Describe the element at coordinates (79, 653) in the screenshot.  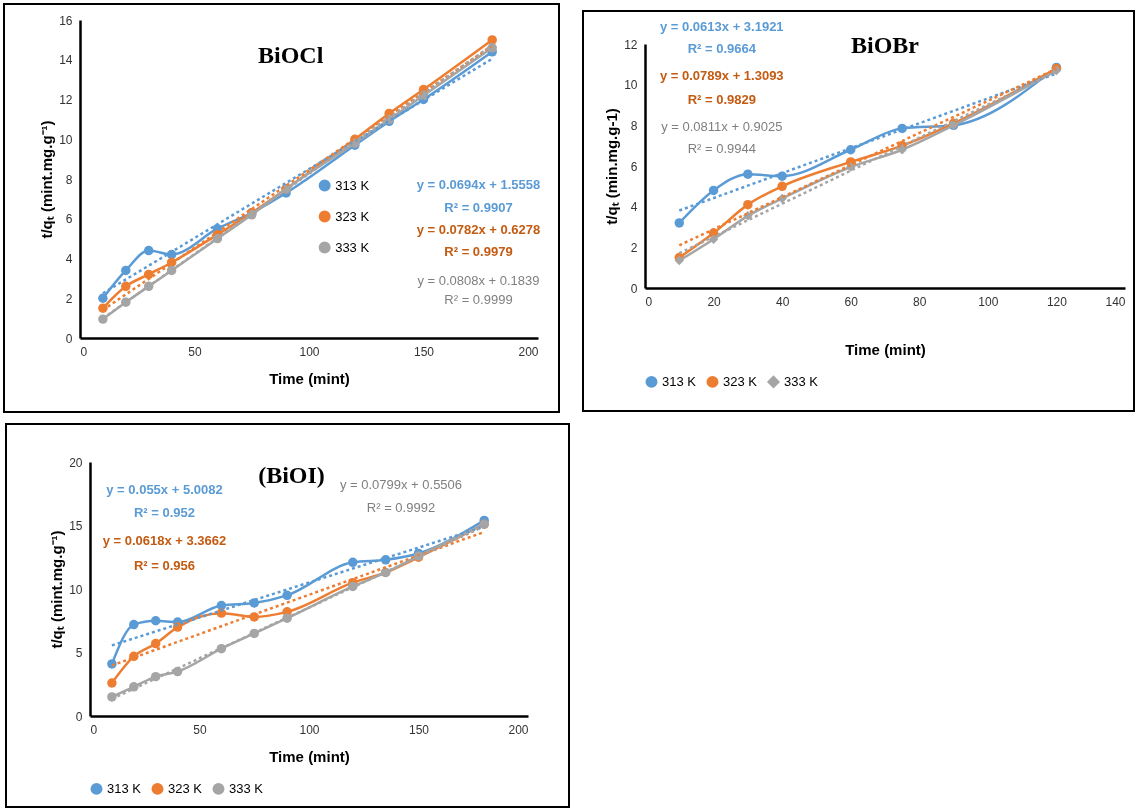
I see `y-tick-label: 5` at that location.